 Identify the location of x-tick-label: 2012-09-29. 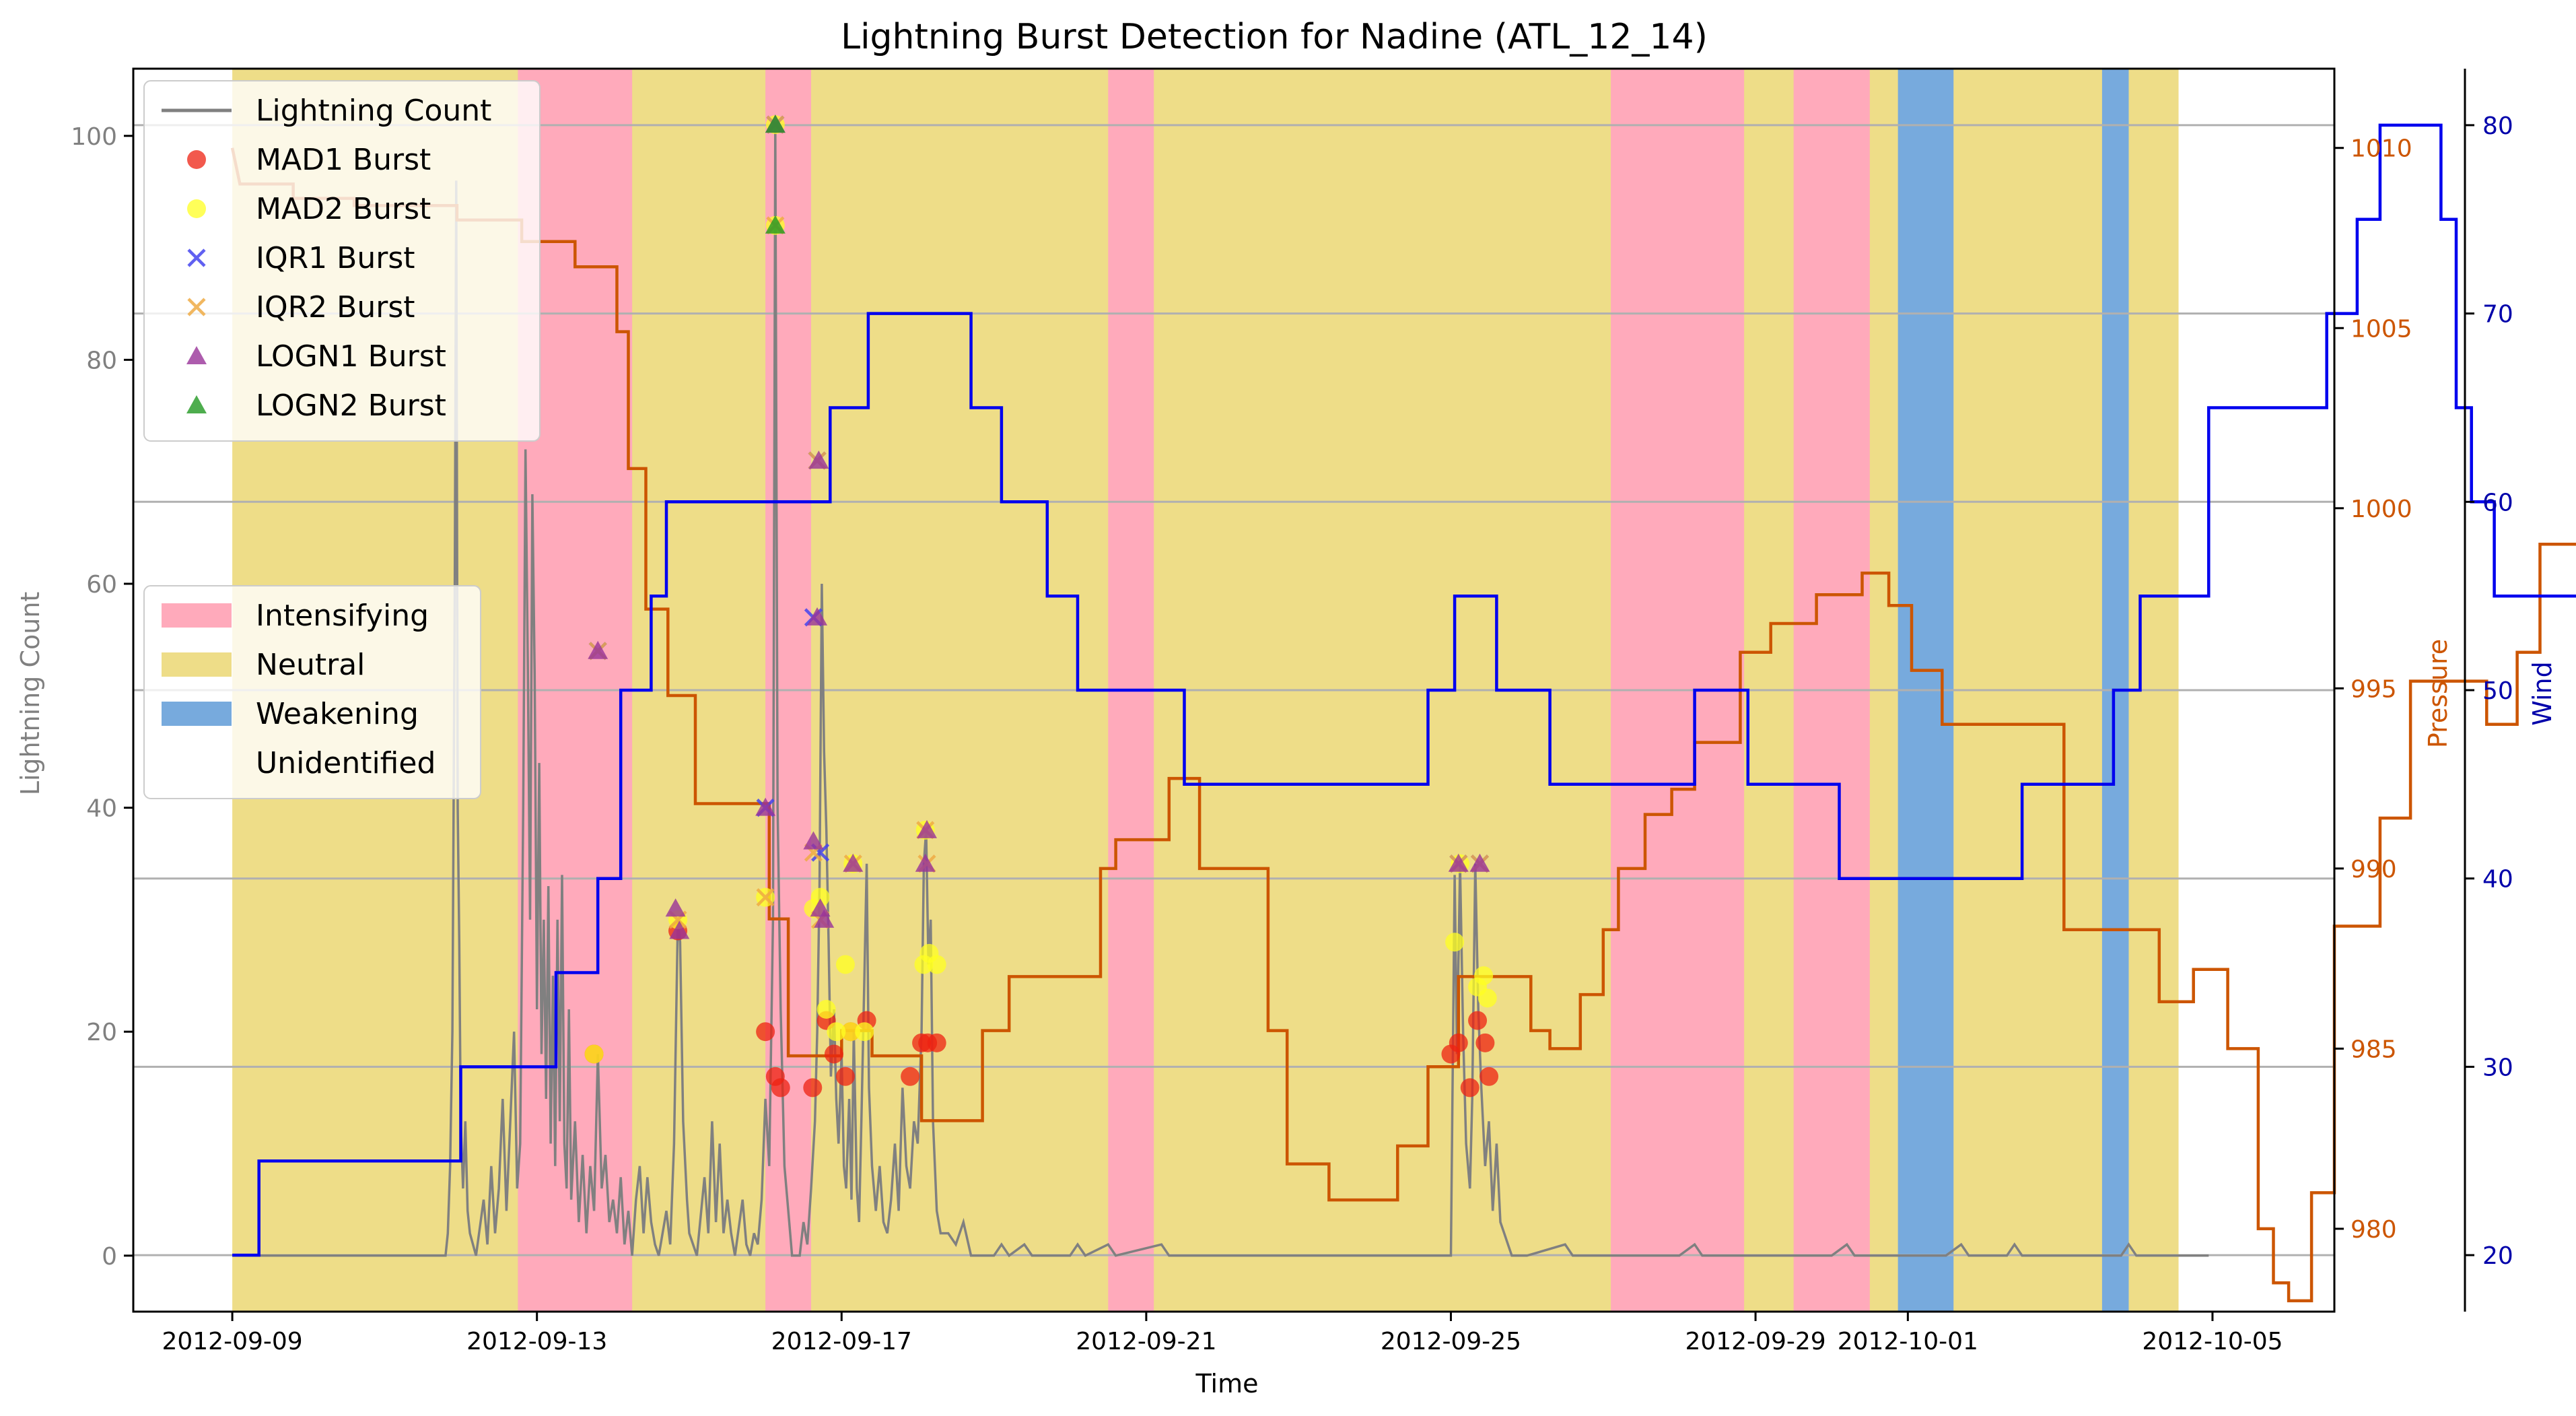
(1755, 1341).